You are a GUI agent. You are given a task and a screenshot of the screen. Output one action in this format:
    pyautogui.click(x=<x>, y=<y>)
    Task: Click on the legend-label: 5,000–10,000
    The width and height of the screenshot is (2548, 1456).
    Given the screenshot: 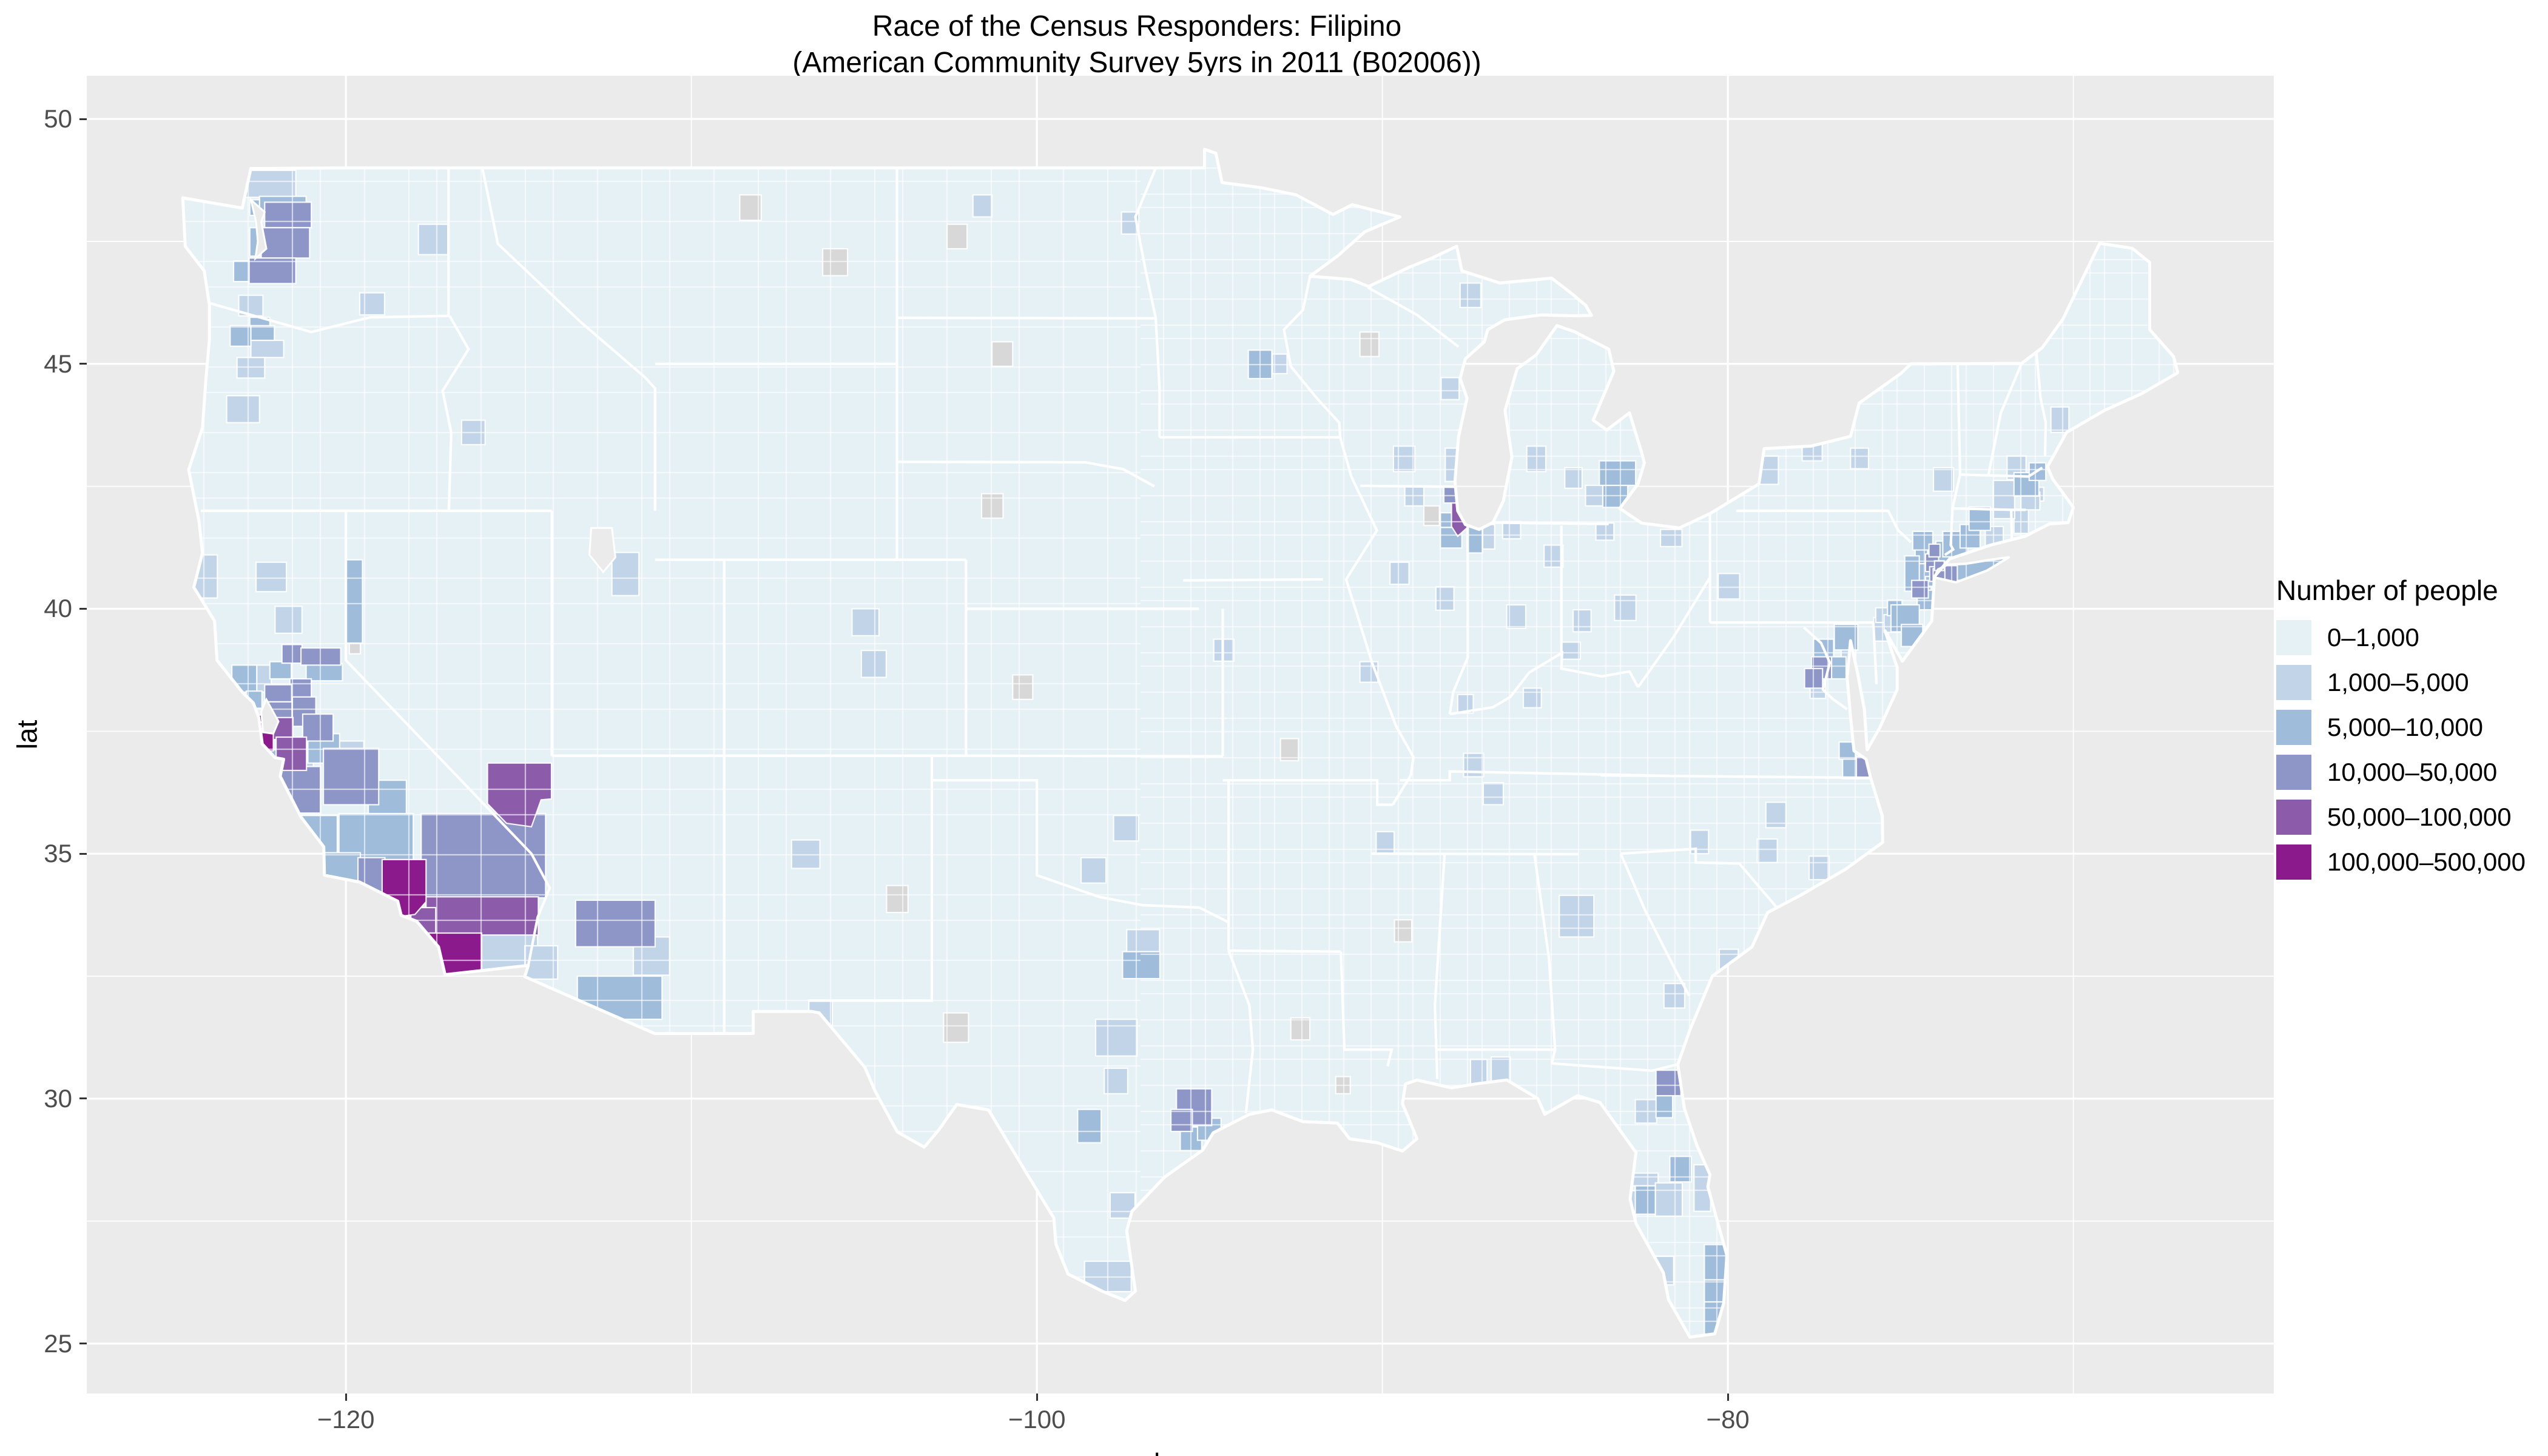 What is the action you would take?
    pyautogui.click(x=2405, y=727)
    